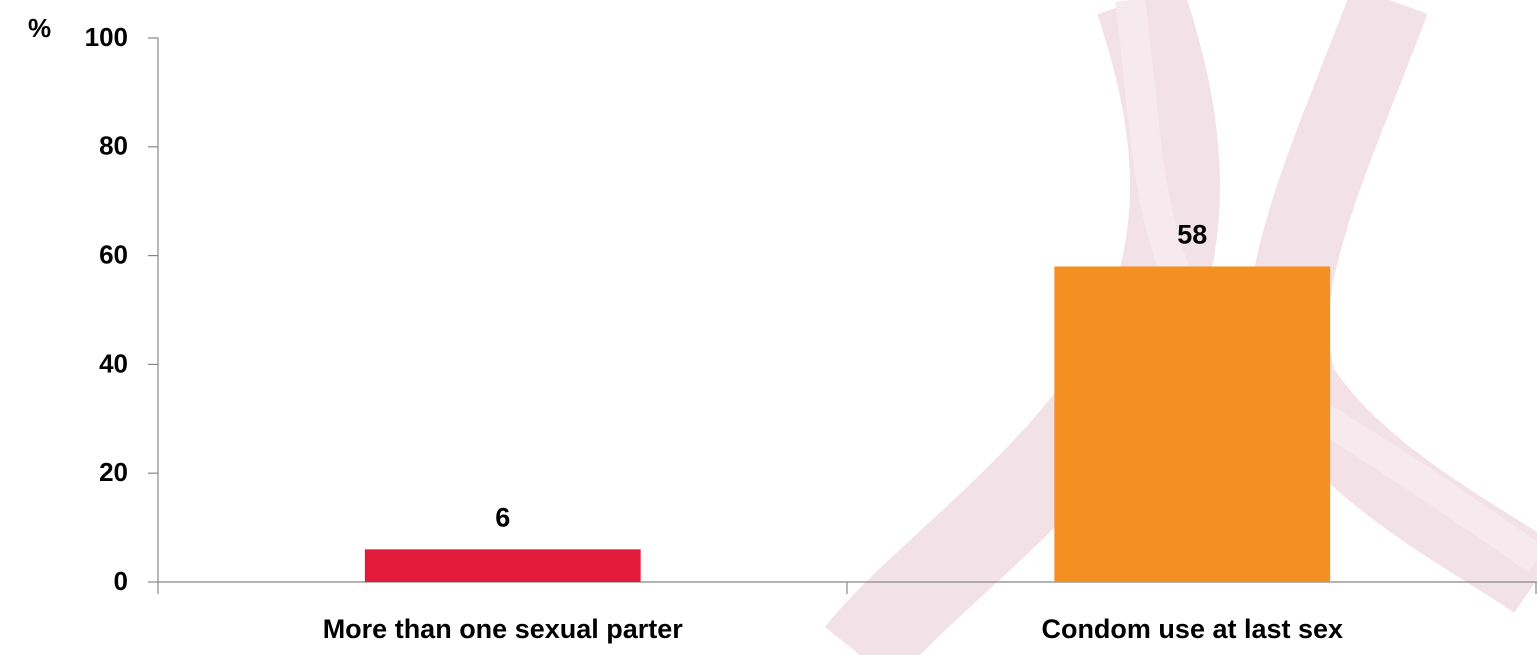 The width and height of the screenshot is (1537, 655). Describe the element at coordinates (121, 581) in the screenshot. I see `y-tick-label: 0` at that location.